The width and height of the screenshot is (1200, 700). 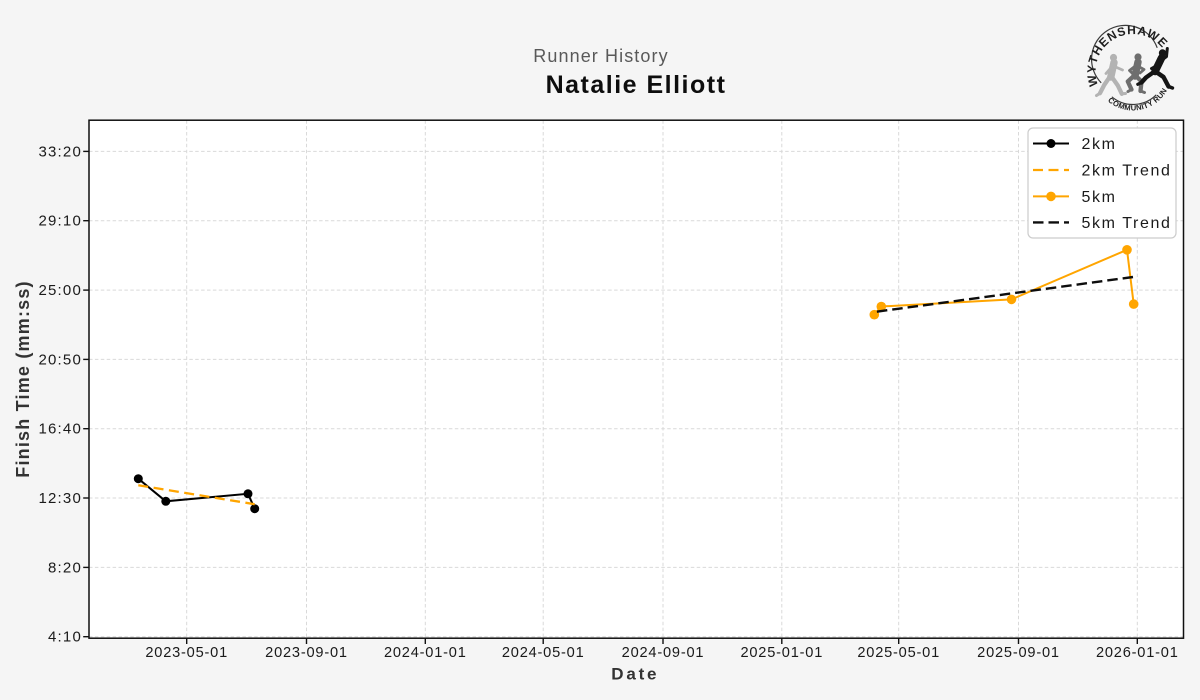 I want to click on svg-text: 25:00, so click(x=60, y=290).